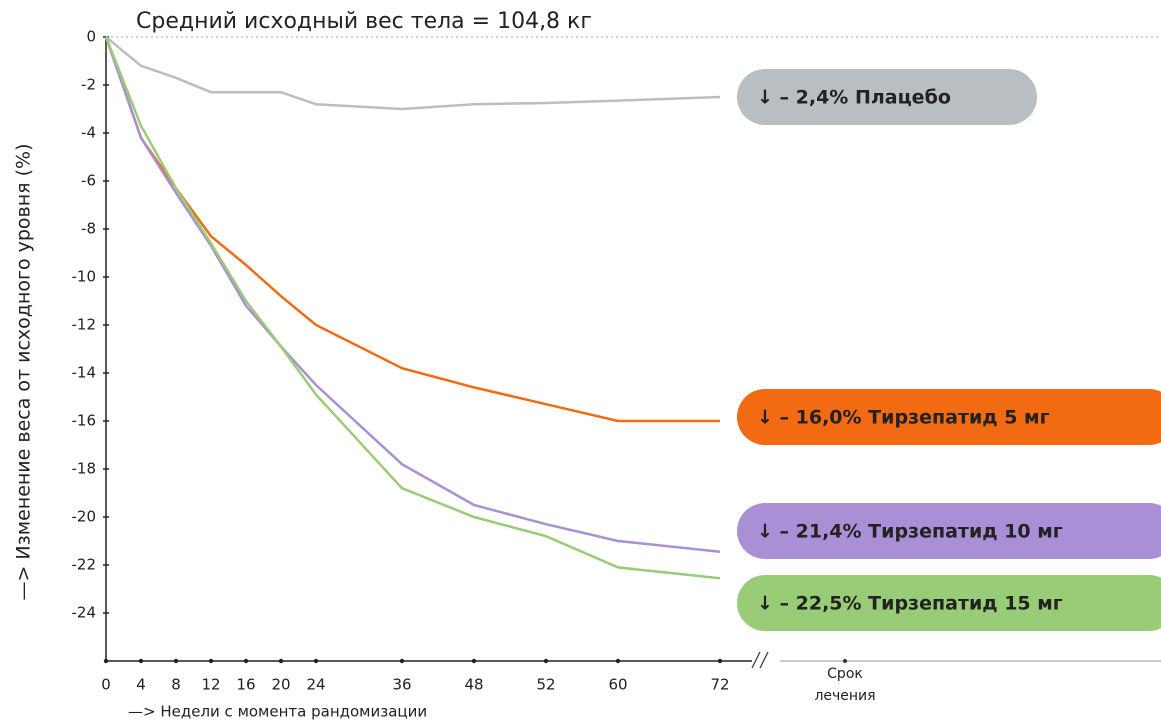 The image size is (1161, 721). Describe the element at coordinates (84, 613) in the screenshot. I see `y-tick-label: -24` at that location.